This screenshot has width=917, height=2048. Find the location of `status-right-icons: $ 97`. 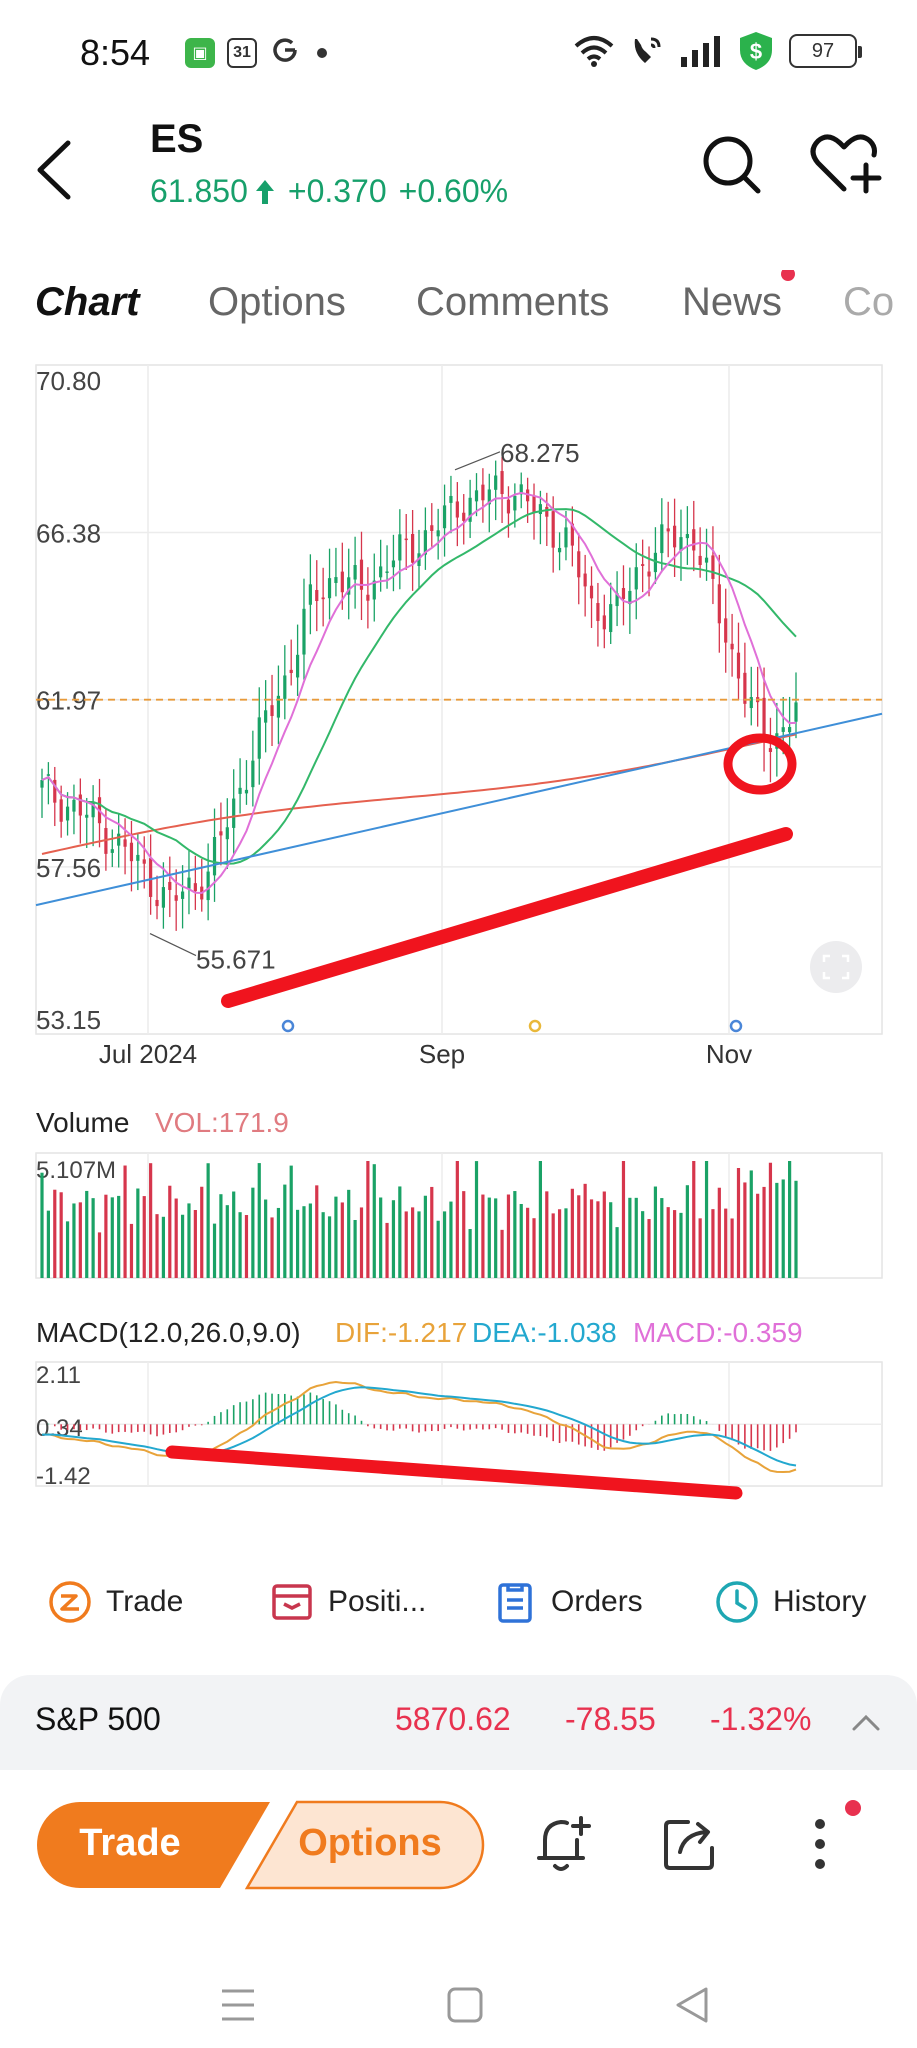

status-right-icons: $ 97 is located at coordinates (717, 51).